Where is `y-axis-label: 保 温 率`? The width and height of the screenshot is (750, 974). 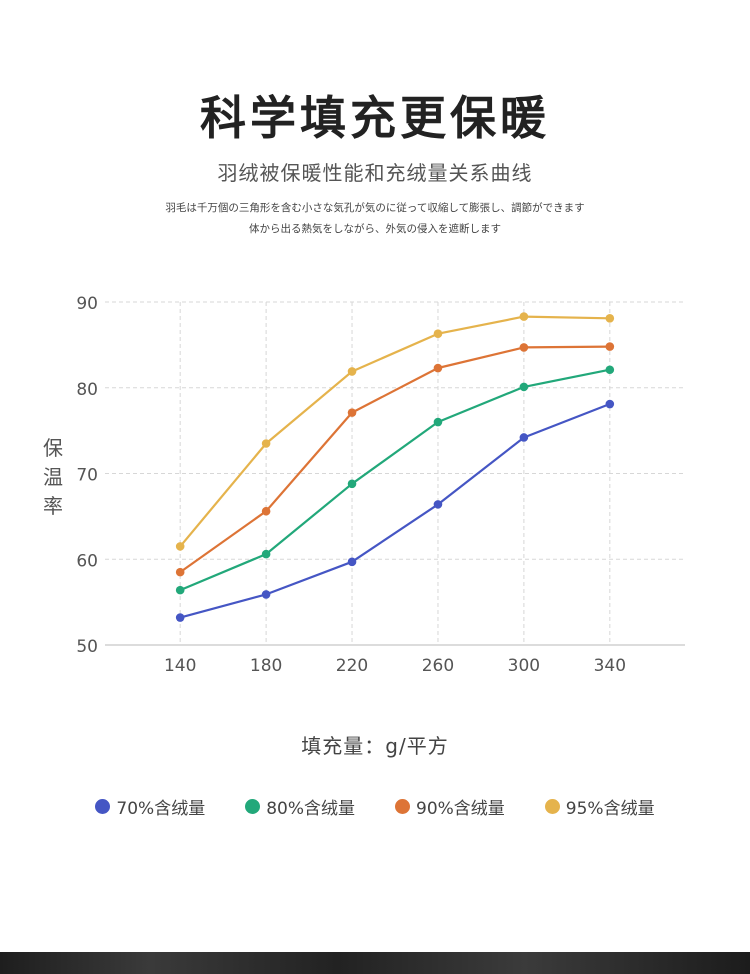 y-axis-label: 保 温 率 is located at coordinates (53, 477).